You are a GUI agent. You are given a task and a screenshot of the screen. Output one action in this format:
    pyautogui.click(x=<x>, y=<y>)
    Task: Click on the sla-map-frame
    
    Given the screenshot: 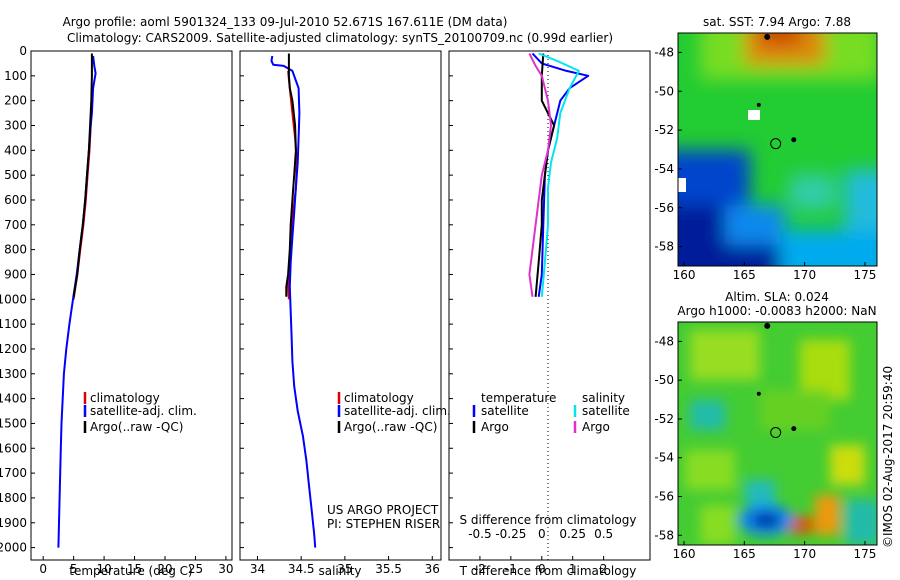 What is the action you would take?
    pyautogui.click(x=777, y=433)
    